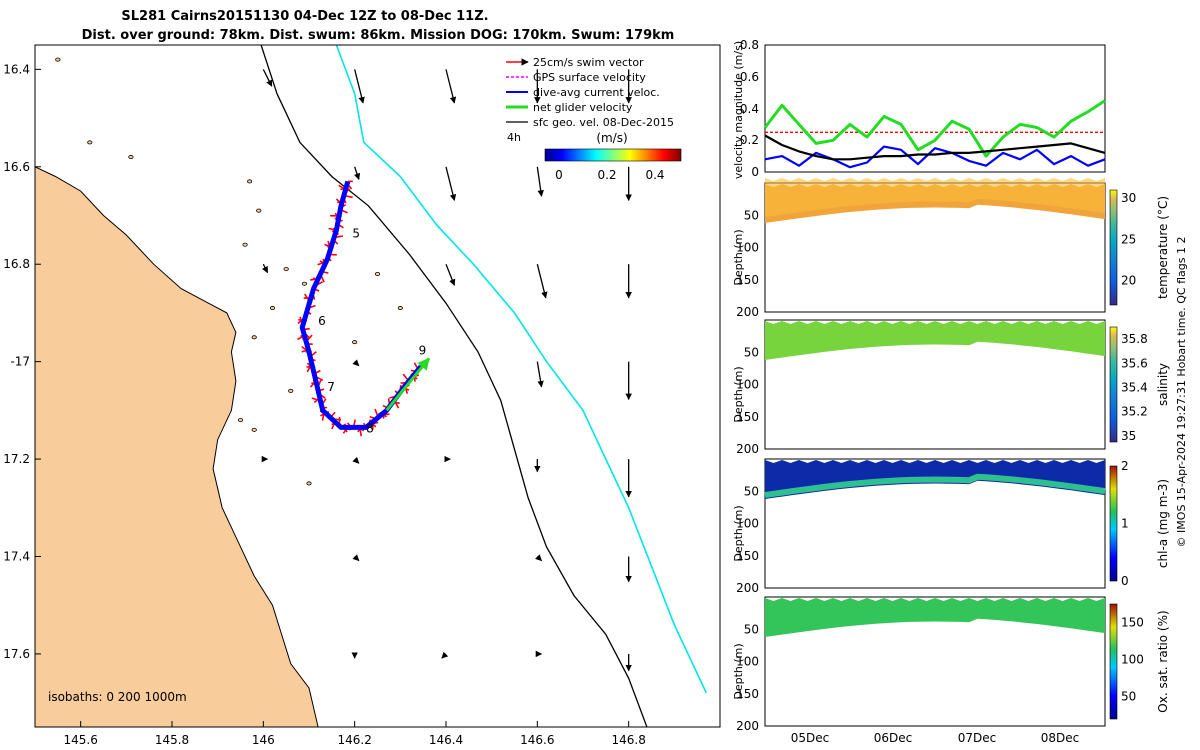 The image size is (1200, 750). Describe the element at coordinates (583, 107) in the screenshot. I see `legend-net: net glider velocity` at that location.